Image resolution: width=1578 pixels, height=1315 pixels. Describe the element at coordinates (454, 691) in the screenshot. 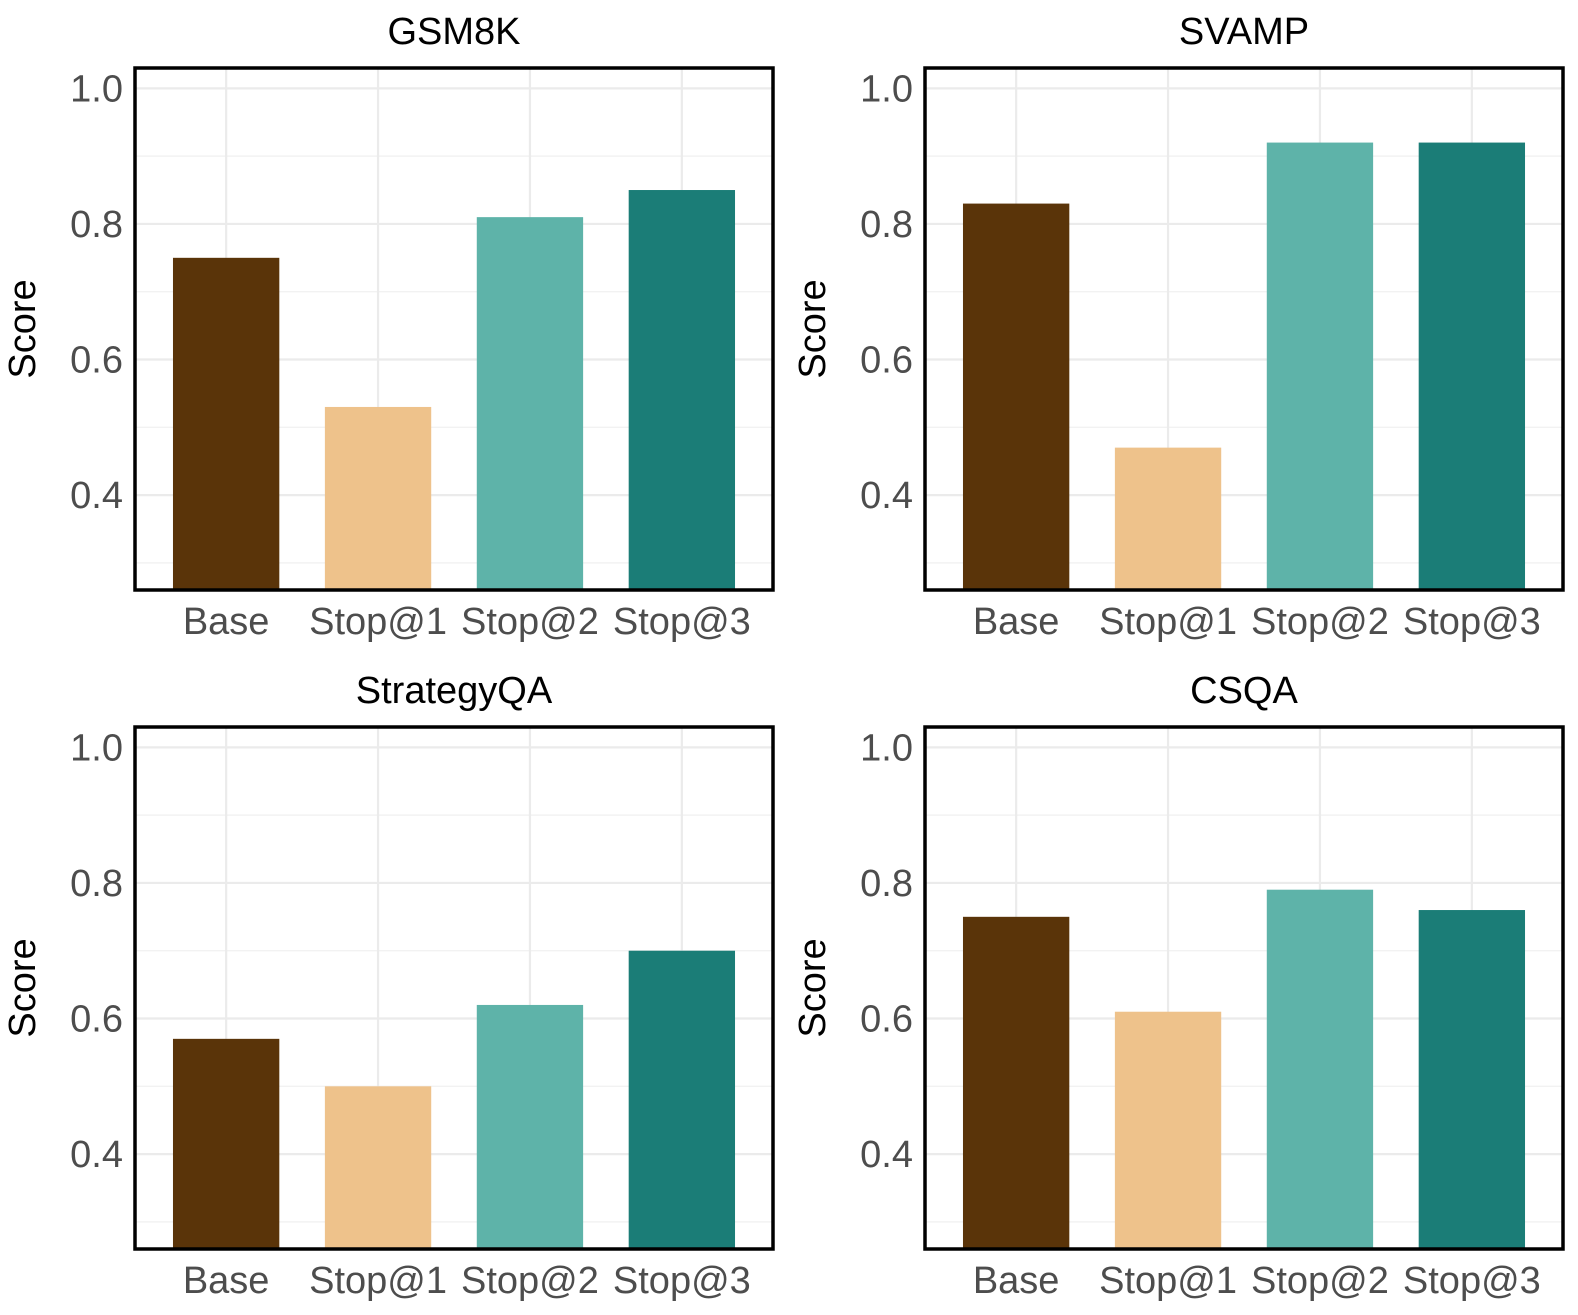

I see `chart-title: StrategyQA` at that location.